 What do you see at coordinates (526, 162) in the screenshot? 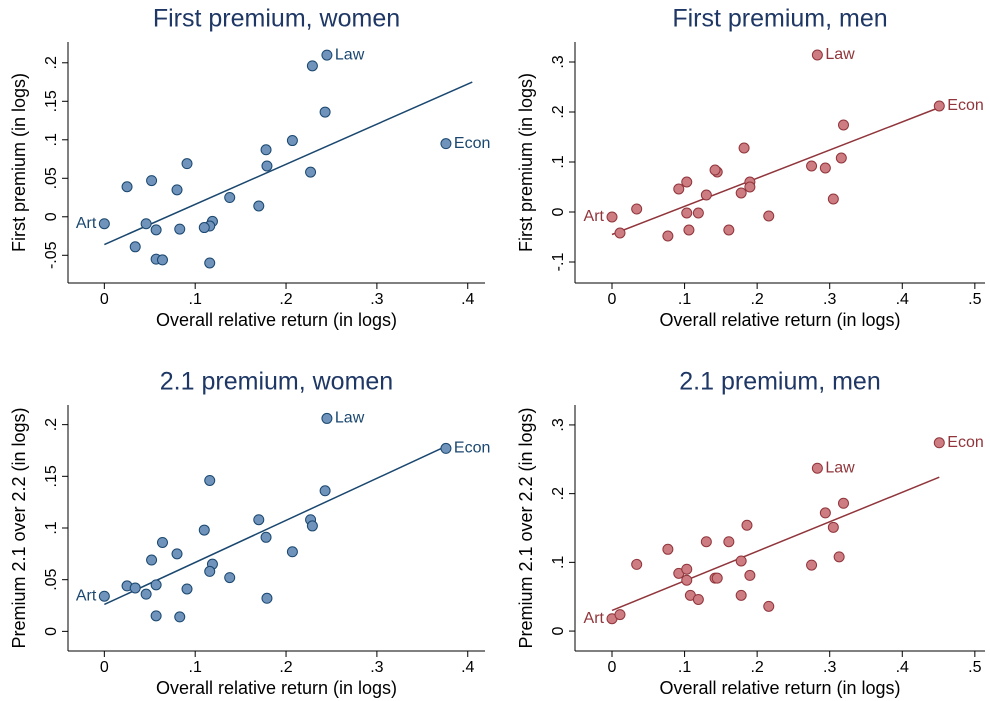
I see `y-axis-title: First premium (in logs)` at bounding box center [526, 162].